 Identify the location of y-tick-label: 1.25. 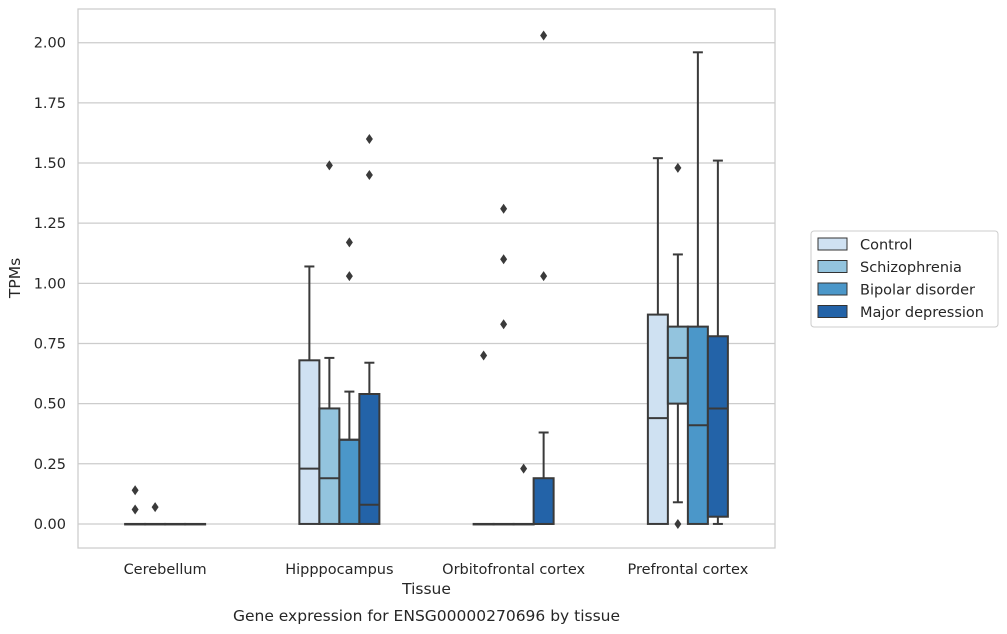
(50, 224).